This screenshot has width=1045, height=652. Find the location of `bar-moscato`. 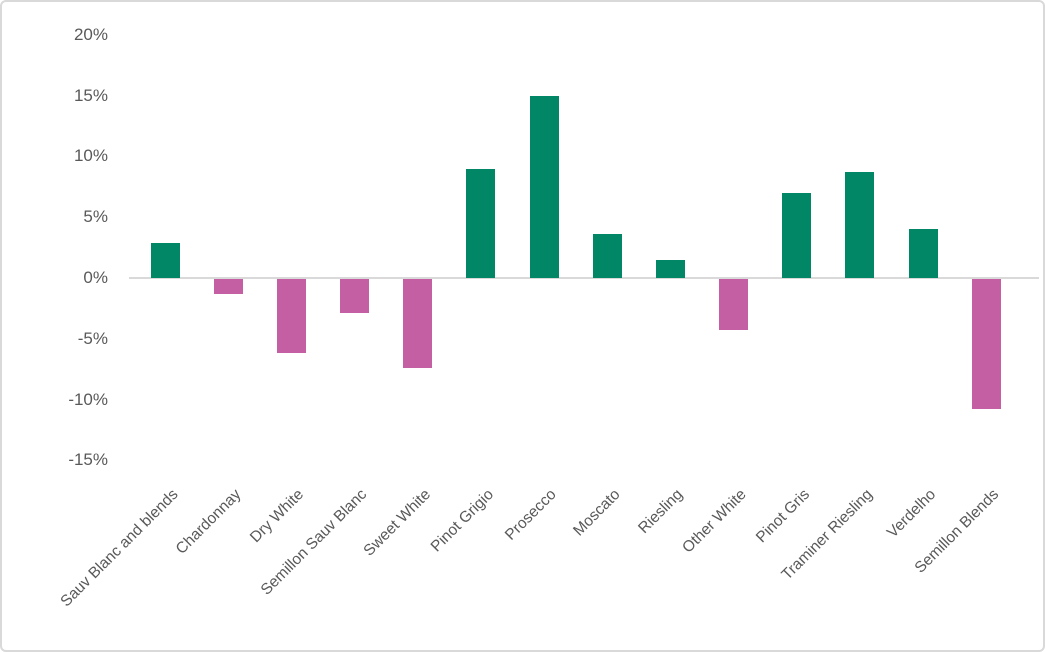

bar-moscato is located at coordinates (607, 256).